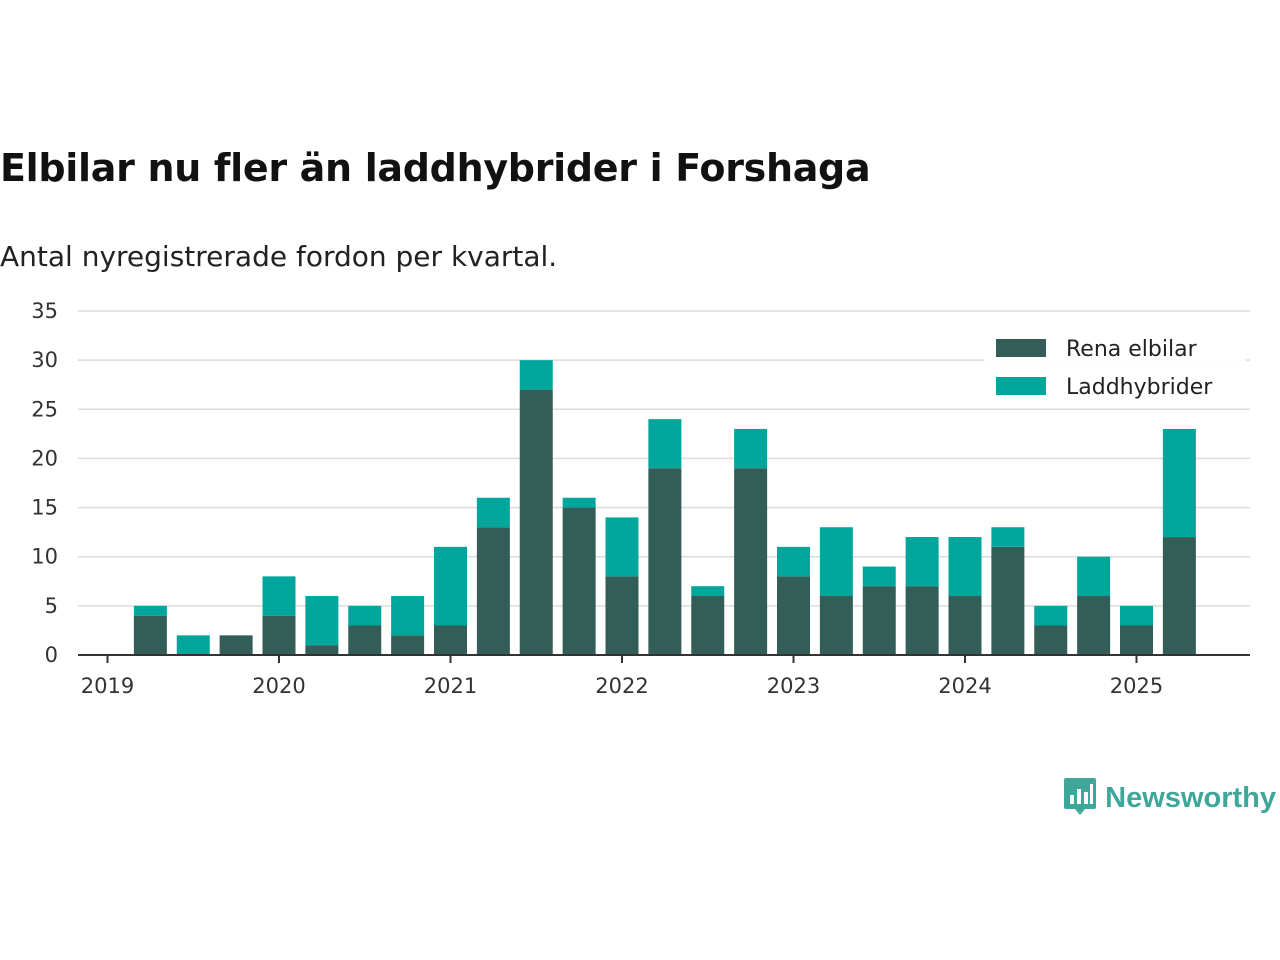  What do you see at coordinates (44, 311) in the screenshot?
I see `y-tick-label: 35` at bounding box center [44, 311].